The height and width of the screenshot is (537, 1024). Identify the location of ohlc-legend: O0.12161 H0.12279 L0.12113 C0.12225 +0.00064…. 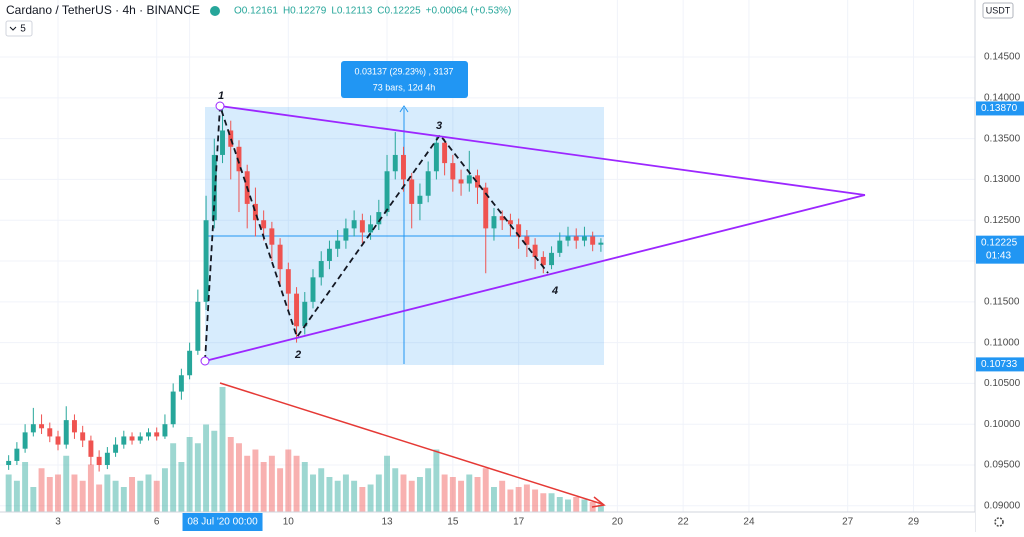
(372, 11).